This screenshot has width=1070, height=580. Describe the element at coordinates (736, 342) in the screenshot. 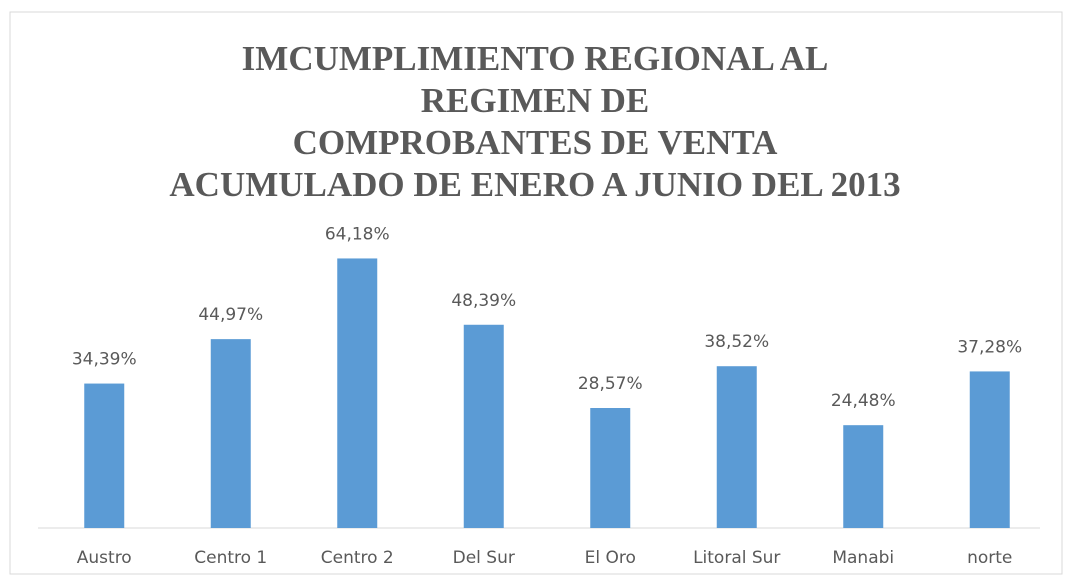

I see `data-label: 38,52%` at that location.